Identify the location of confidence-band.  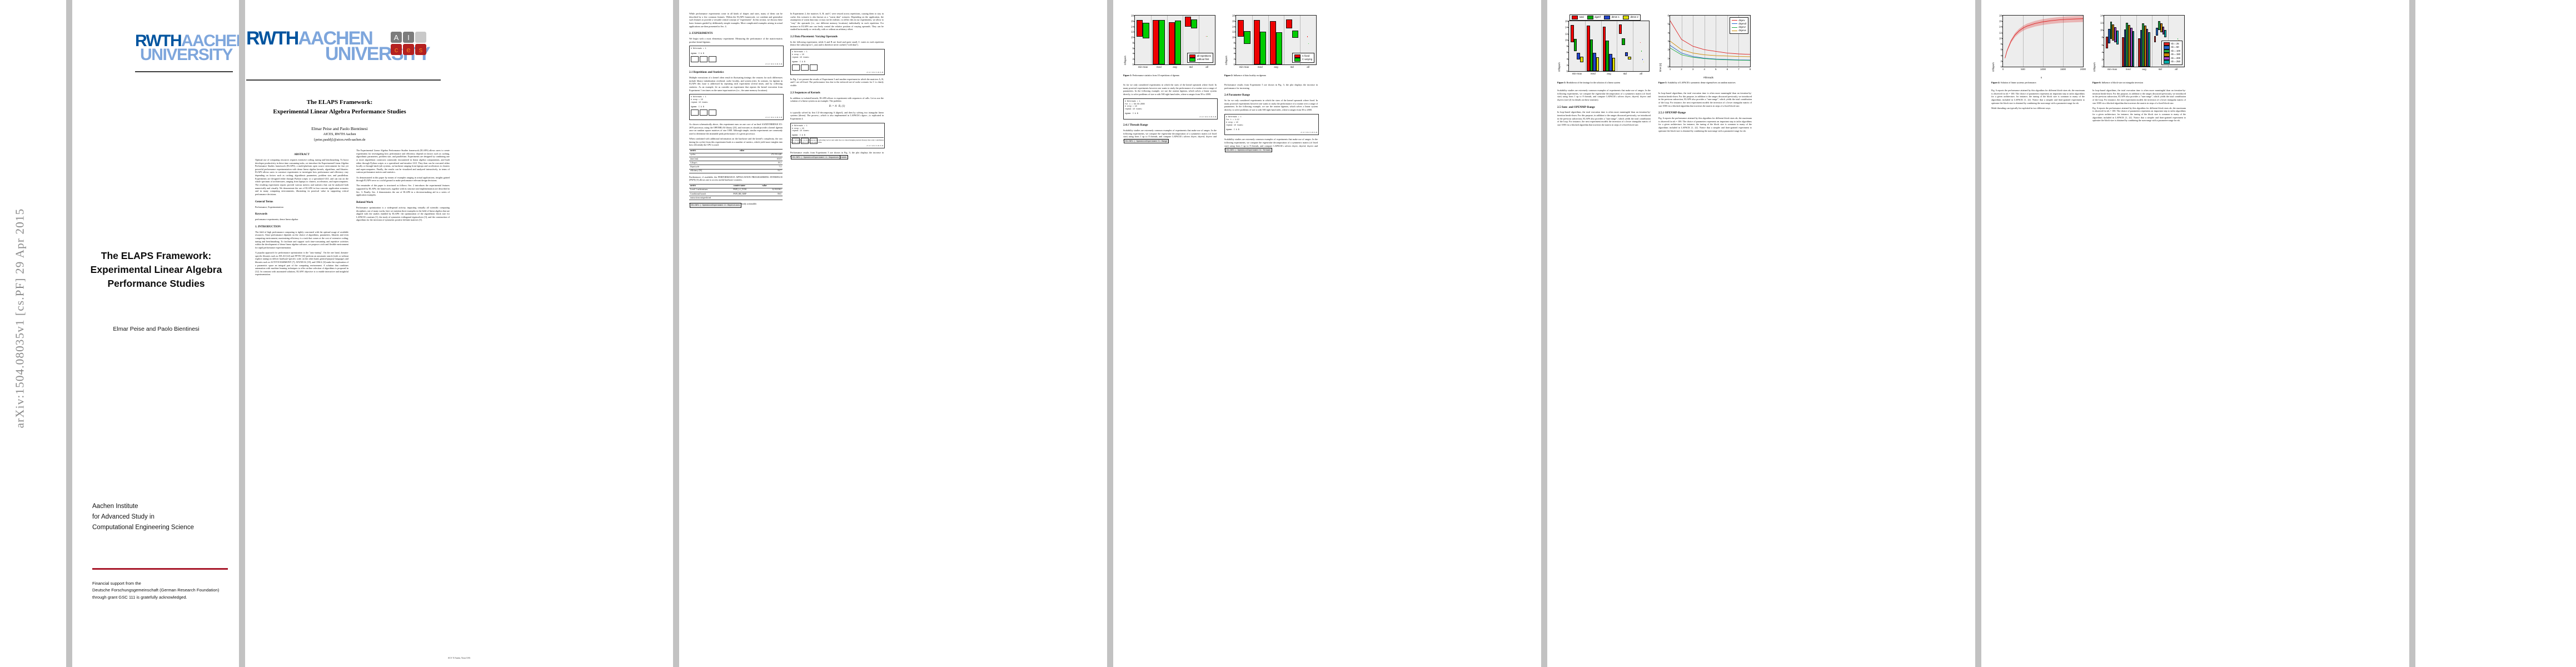
(2044, 37).